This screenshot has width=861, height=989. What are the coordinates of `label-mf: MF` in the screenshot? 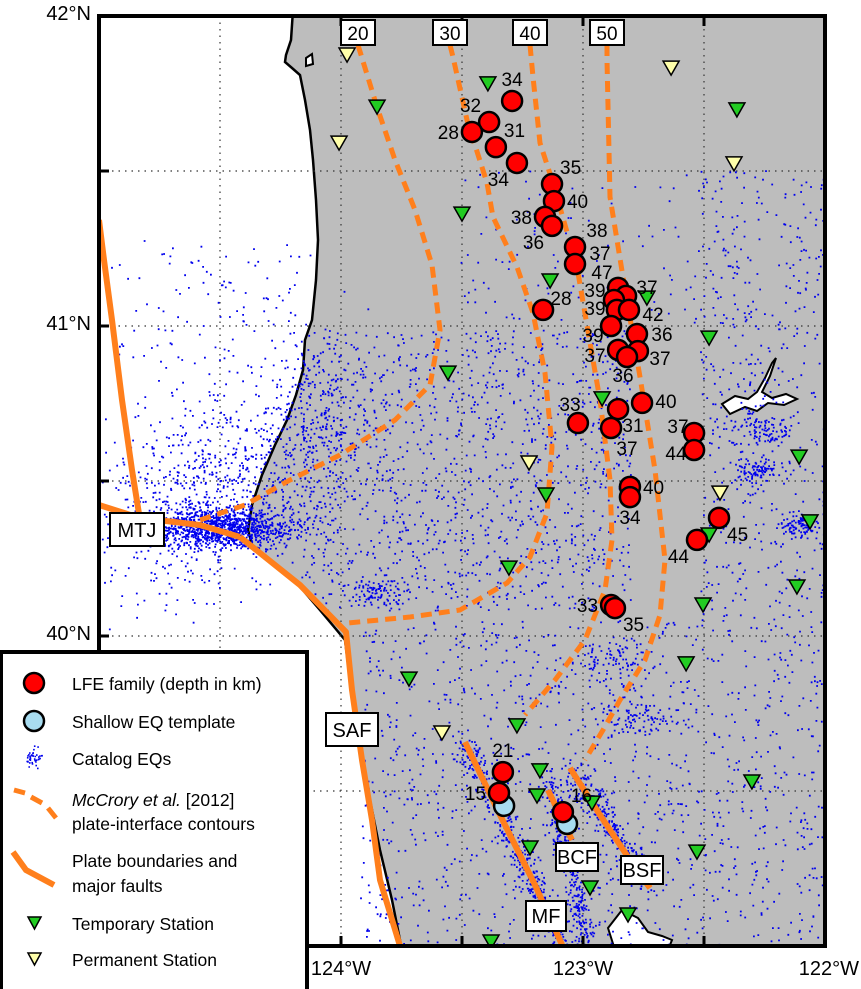 It's located at (546, 916).